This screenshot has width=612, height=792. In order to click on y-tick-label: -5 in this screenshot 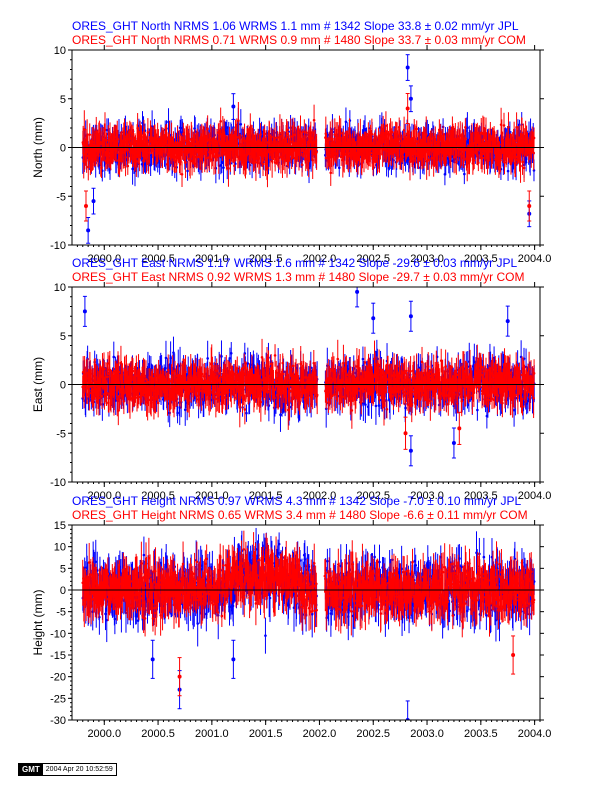, I will do `click(61, 197)`.